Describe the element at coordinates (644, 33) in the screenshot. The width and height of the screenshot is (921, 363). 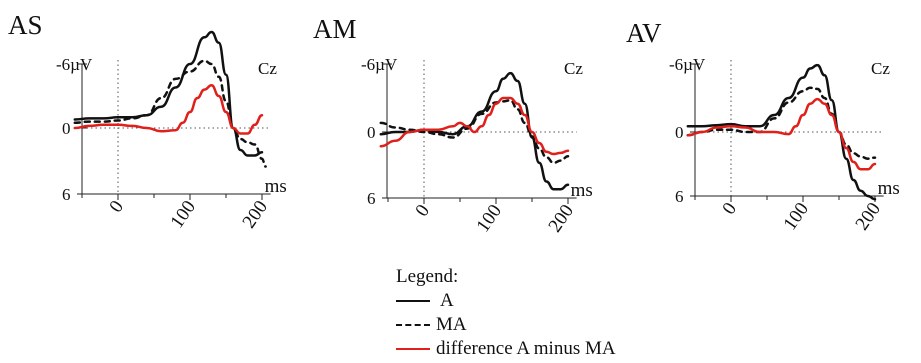
I see `panel-title: AV` at that location.